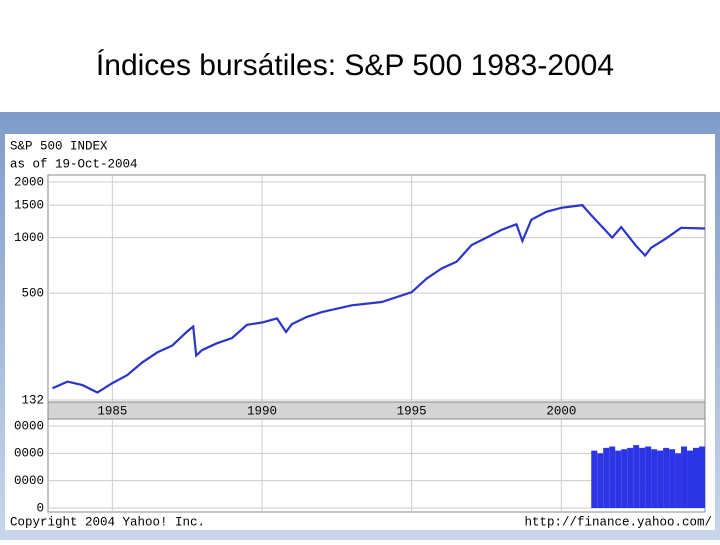  Describe the element at coordinates (29, 238) in the screenshot. I see `y-tick-label: 1000` at that location.